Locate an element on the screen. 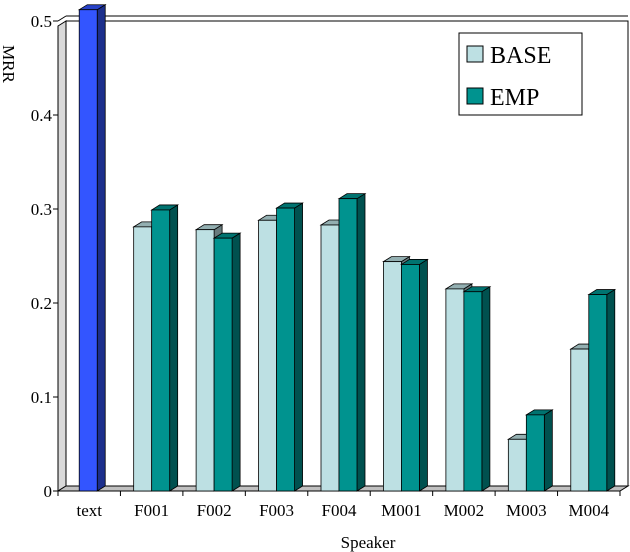  bar-emp-f001 is located at coordinates (165, 348).